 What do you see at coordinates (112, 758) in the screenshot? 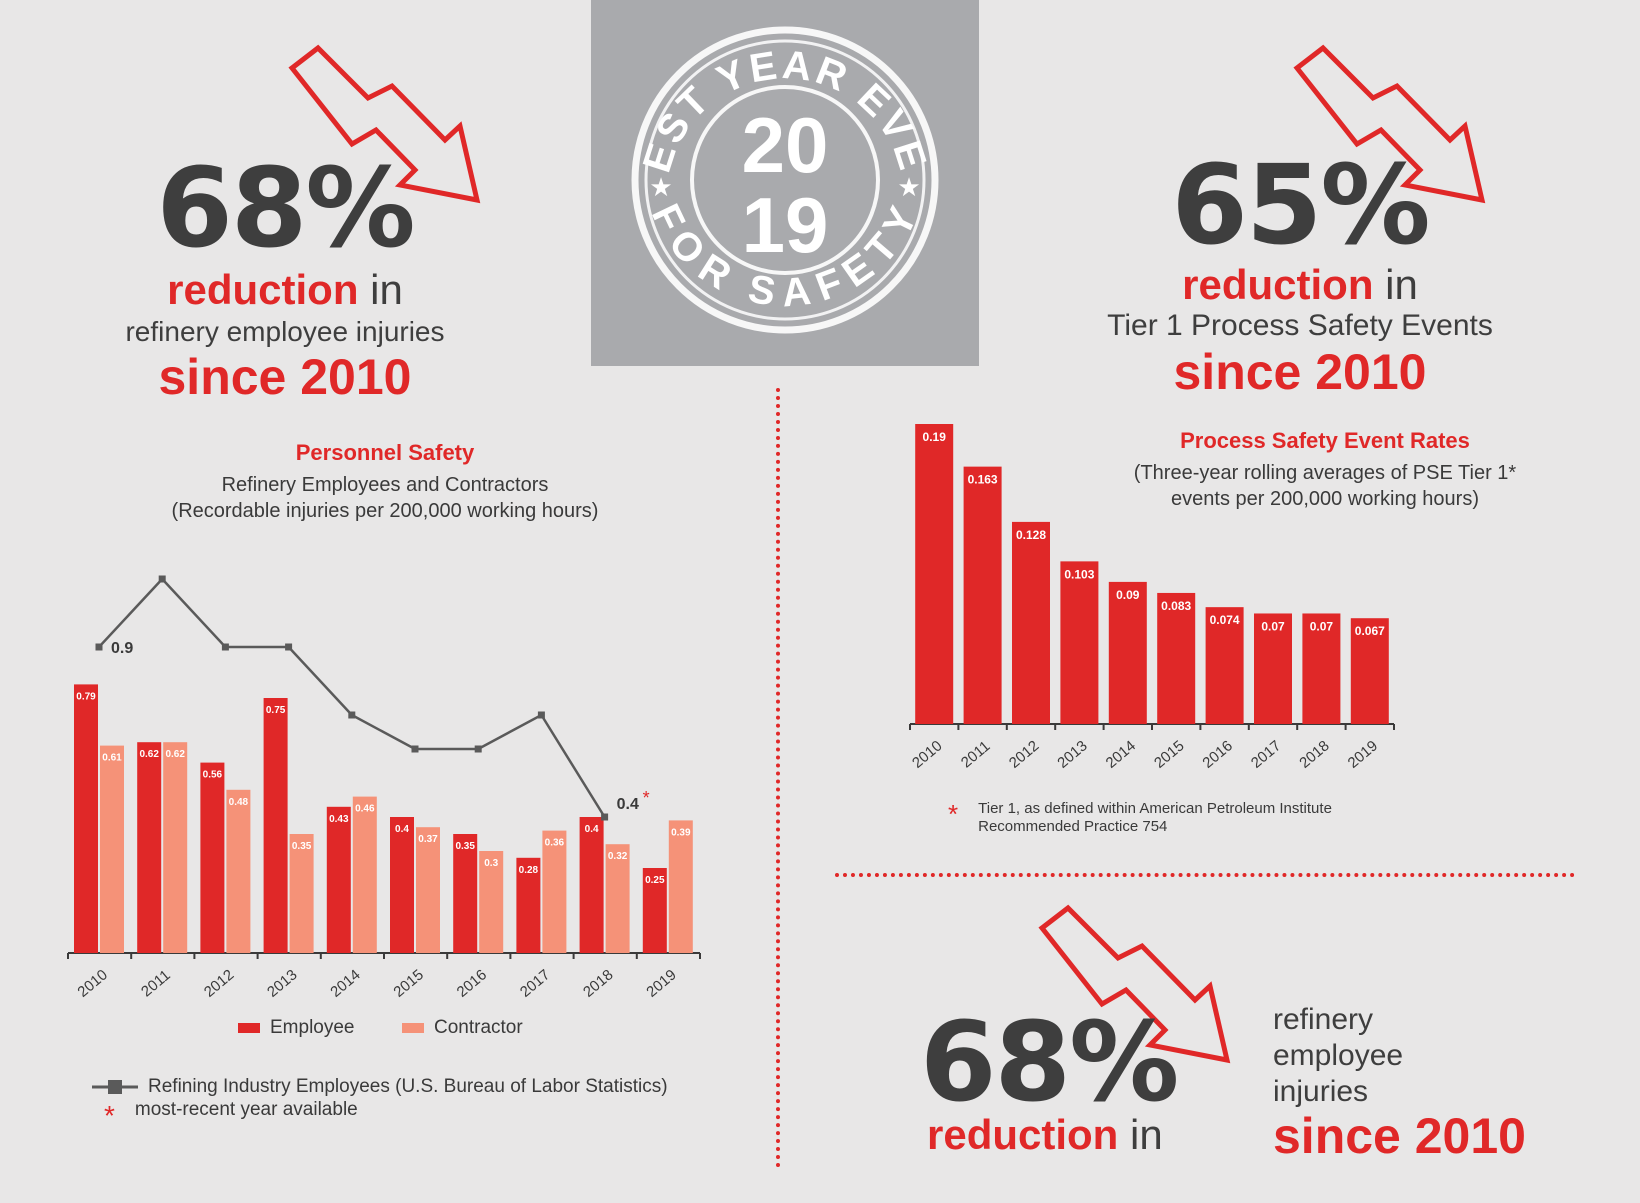
I see `contractor-value-label: 0.61` at bounding box center [112, 758].